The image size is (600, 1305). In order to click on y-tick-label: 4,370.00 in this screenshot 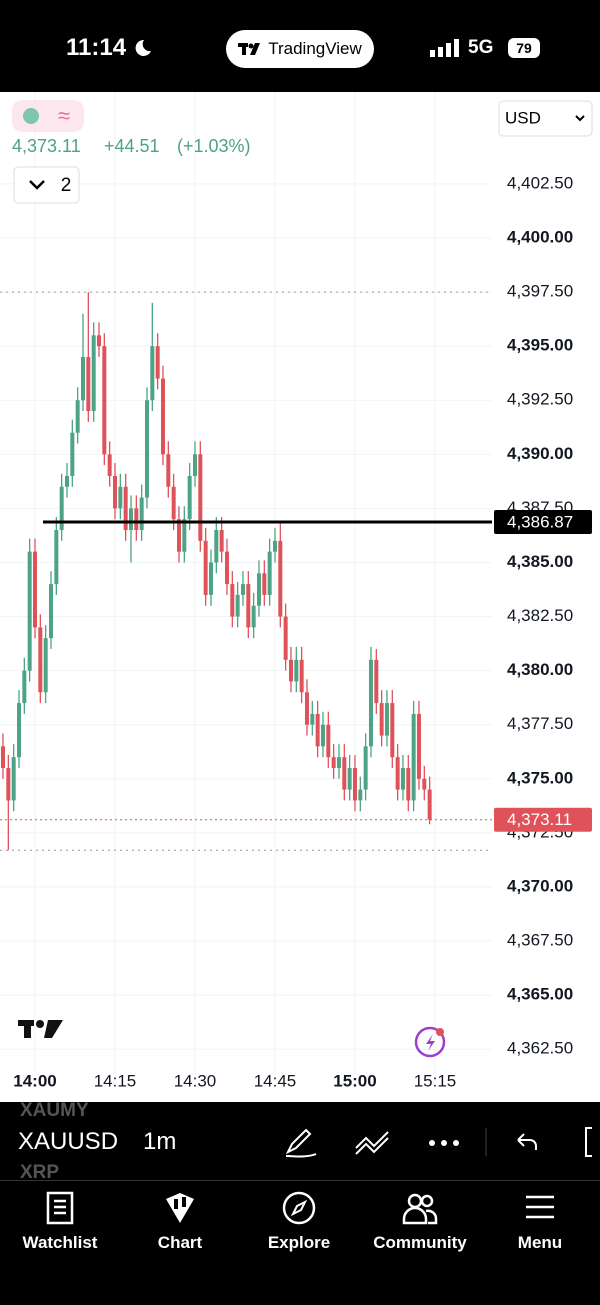, I will do `click(540, 885)`.